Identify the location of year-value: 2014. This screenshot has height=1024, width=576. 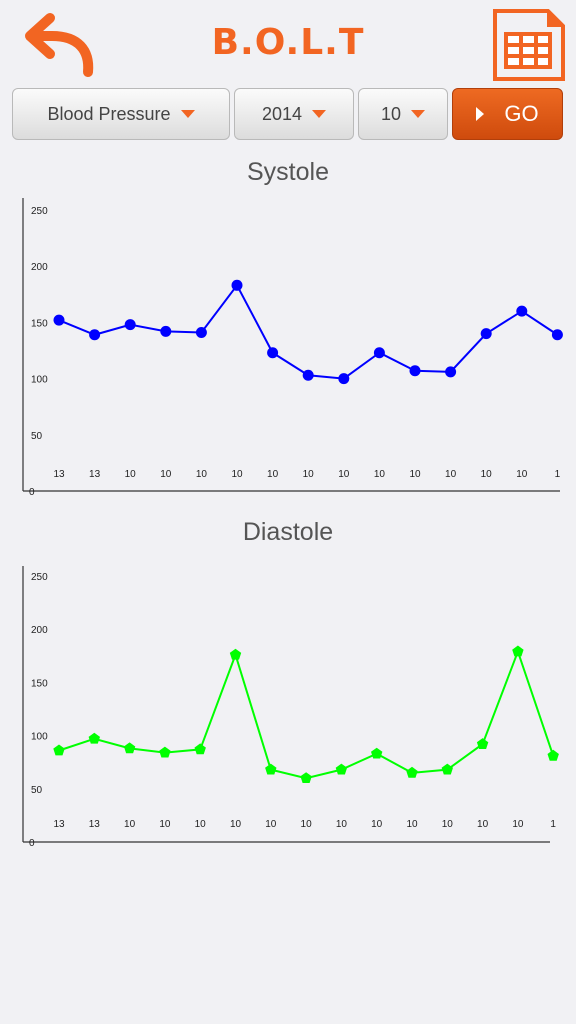
(282, 113).